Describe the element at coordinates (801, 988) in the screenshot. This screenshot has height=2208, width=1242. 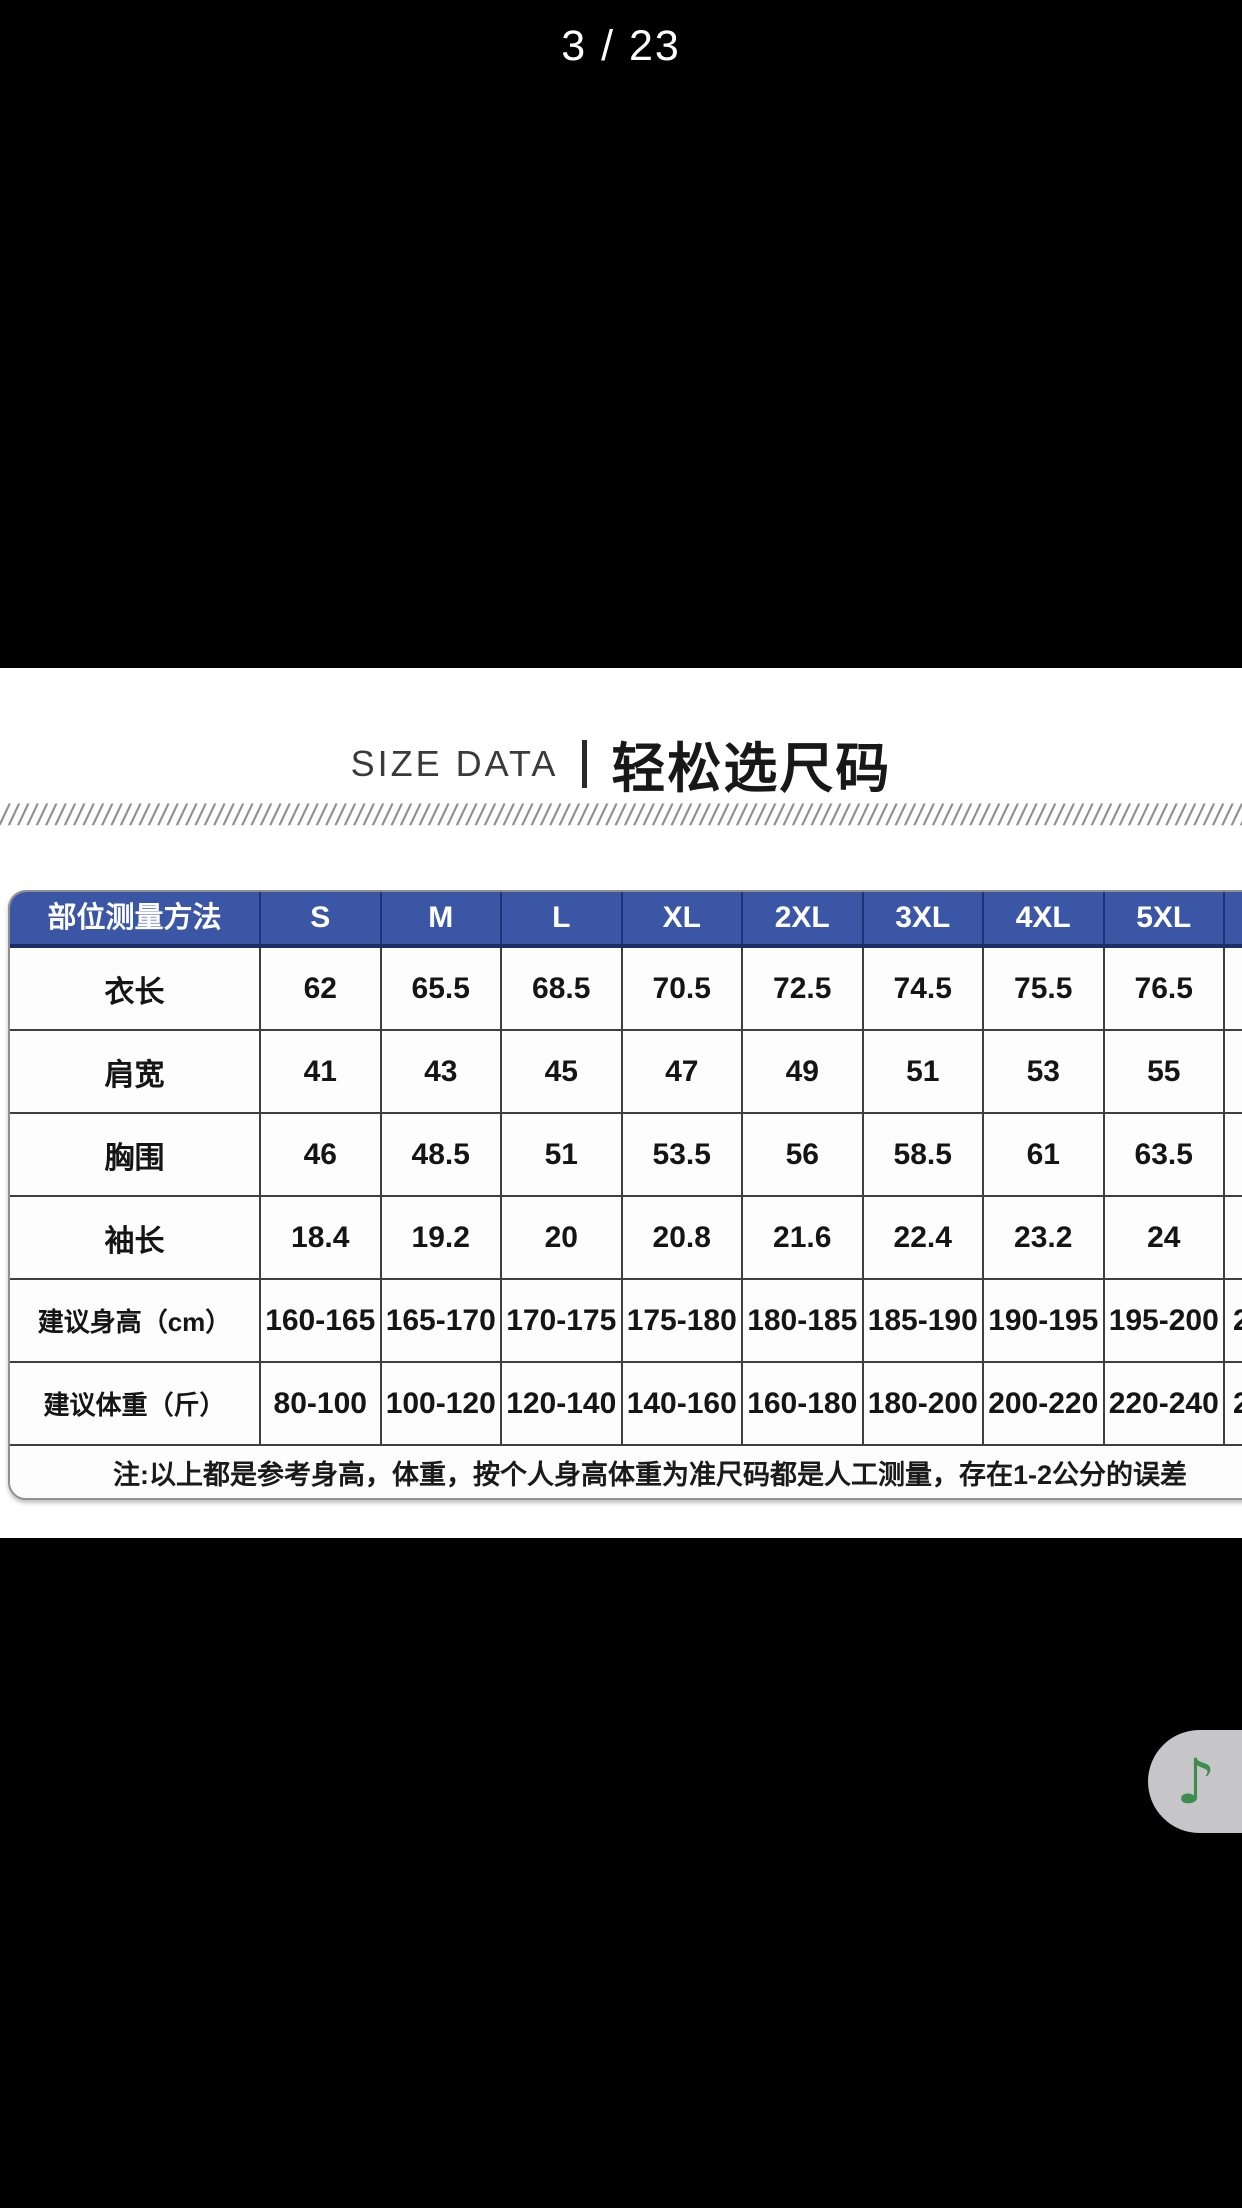
I see `cell-value: 72.5` at that location.